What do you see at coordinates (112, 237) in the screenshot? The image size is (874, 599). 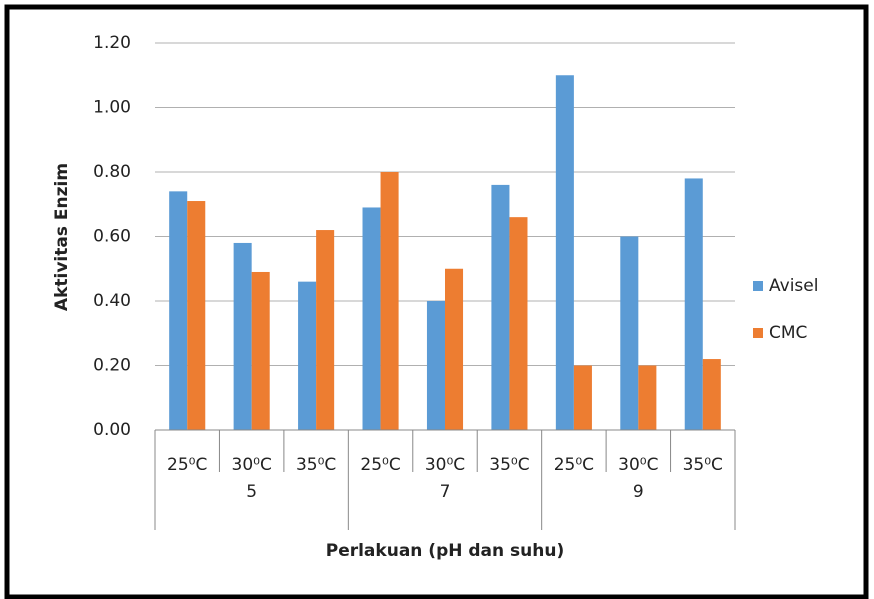 I see `y-tick-label: 0.60` at bounding box center [112, 237].